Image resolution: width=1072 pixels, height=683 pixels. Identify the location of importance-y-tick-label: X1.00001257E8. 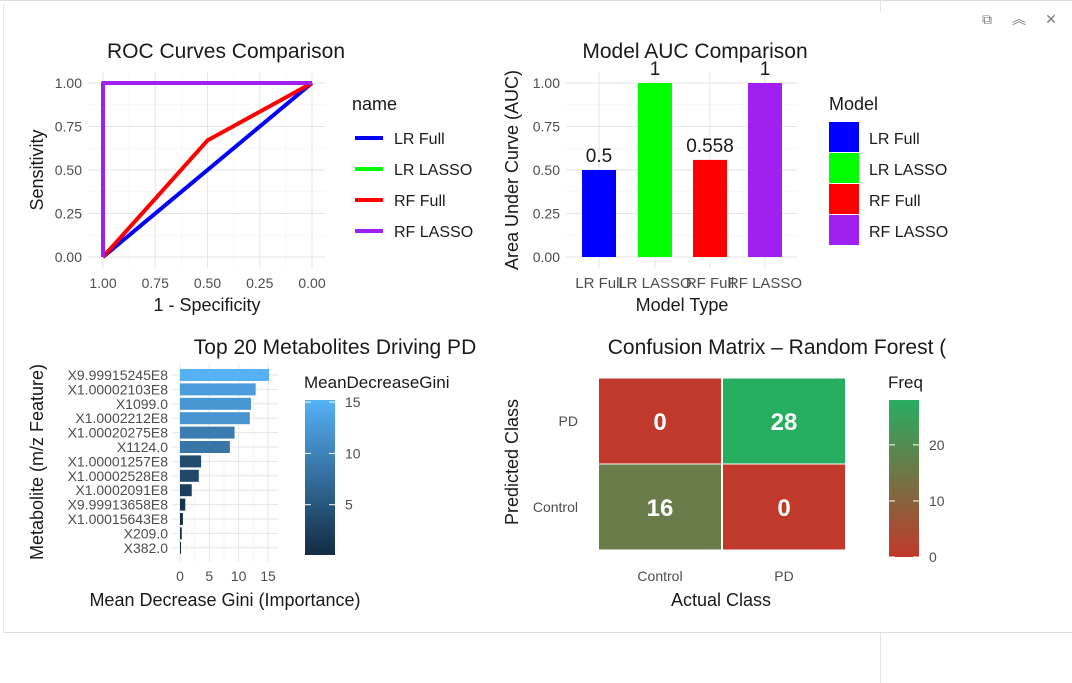
(118, 461).